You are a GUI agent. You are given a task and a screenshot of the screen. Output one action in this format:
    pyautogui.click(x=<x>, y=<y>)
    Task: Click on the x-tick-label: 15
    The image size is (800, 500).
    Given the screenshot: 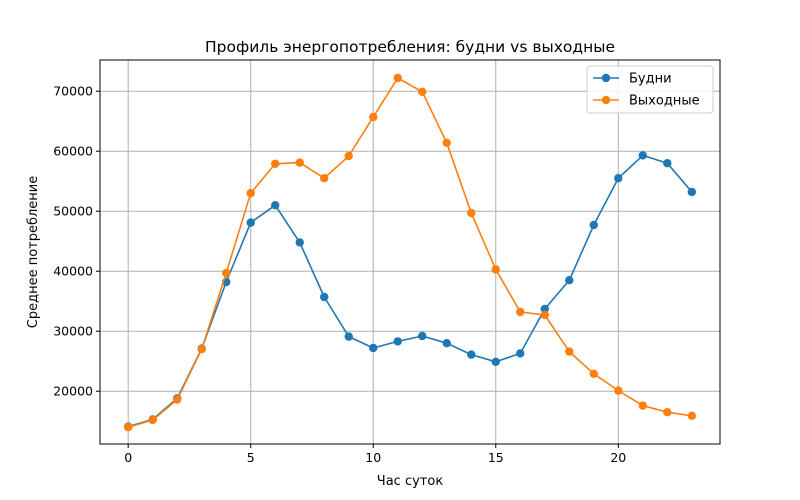 What is the action you would take?
    pyautogui.click(x=496, y=457)
    